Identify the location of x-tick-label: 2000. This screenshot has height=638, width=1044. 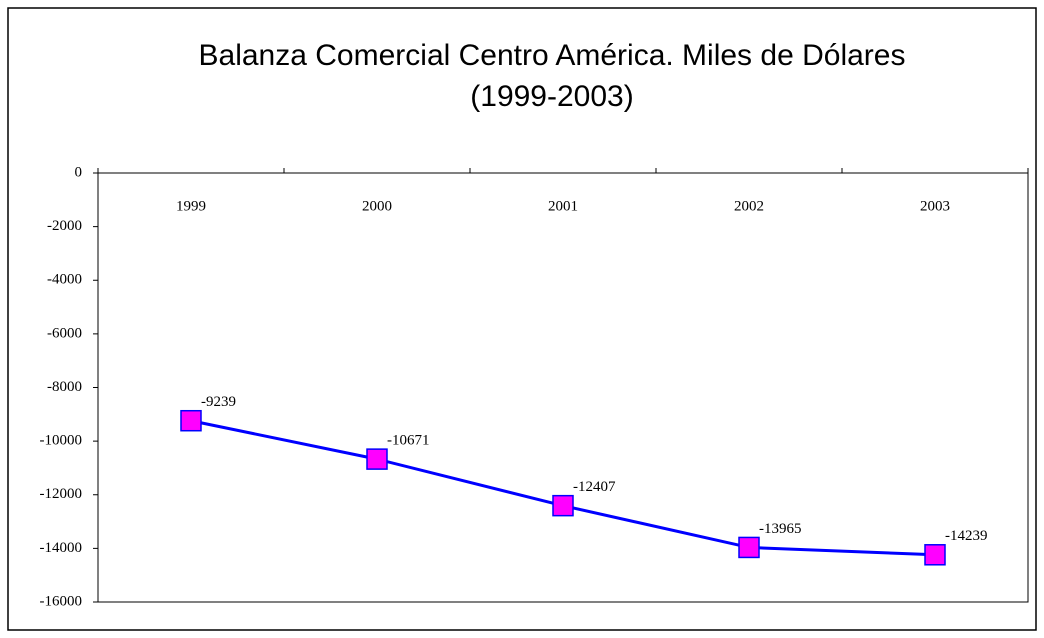
(377, 206).